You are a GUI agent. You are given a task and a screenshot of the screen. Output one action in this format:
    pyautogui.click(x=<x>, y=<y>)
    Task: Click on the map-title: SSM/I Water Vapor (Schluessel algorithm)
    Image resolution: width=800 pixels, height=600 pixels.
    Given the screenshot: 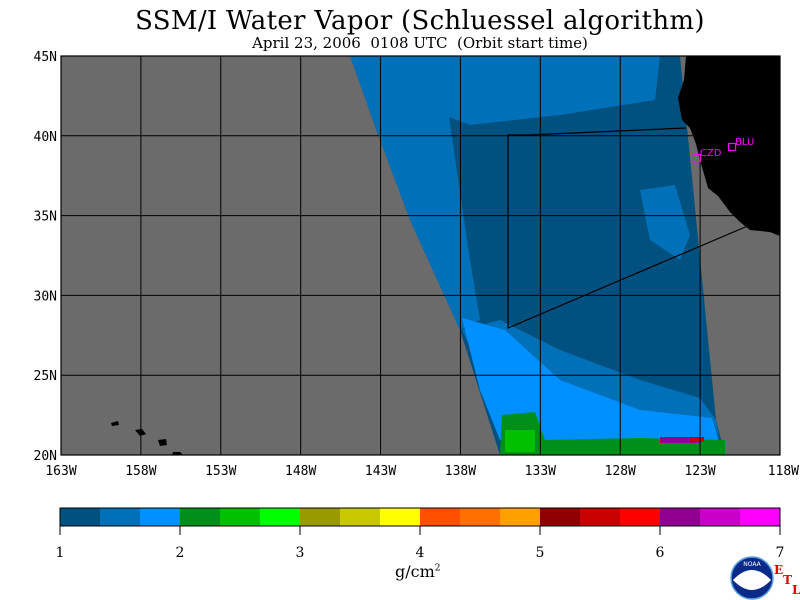 What is the action you would take?
    pyautogui.click(x=420, y=21)
    